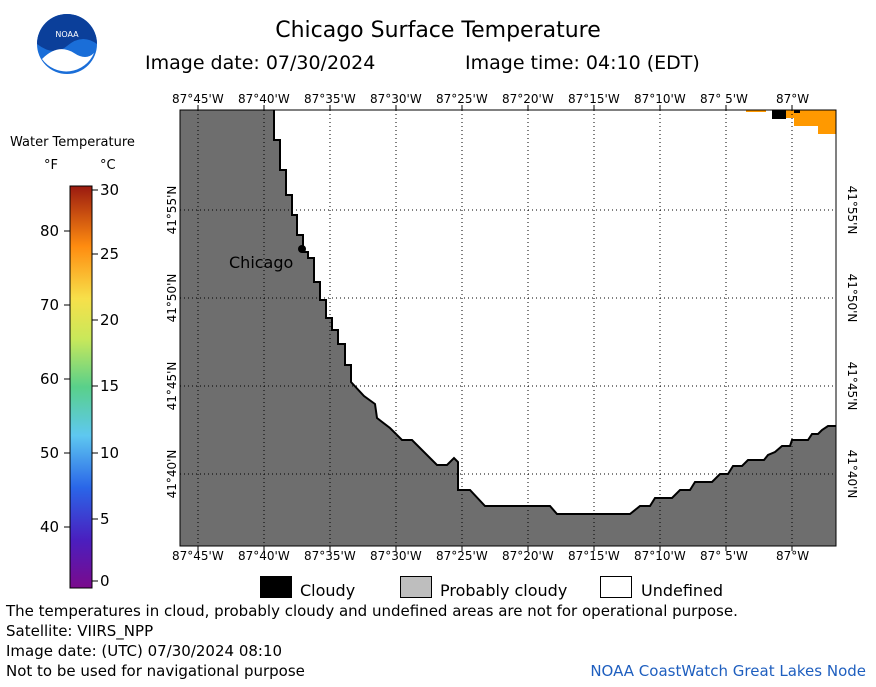  What do you see at coordinates (172, 298) in the screenshot?
I see `lat-label-left: 41°50'N` at bounding box center [172, 298].